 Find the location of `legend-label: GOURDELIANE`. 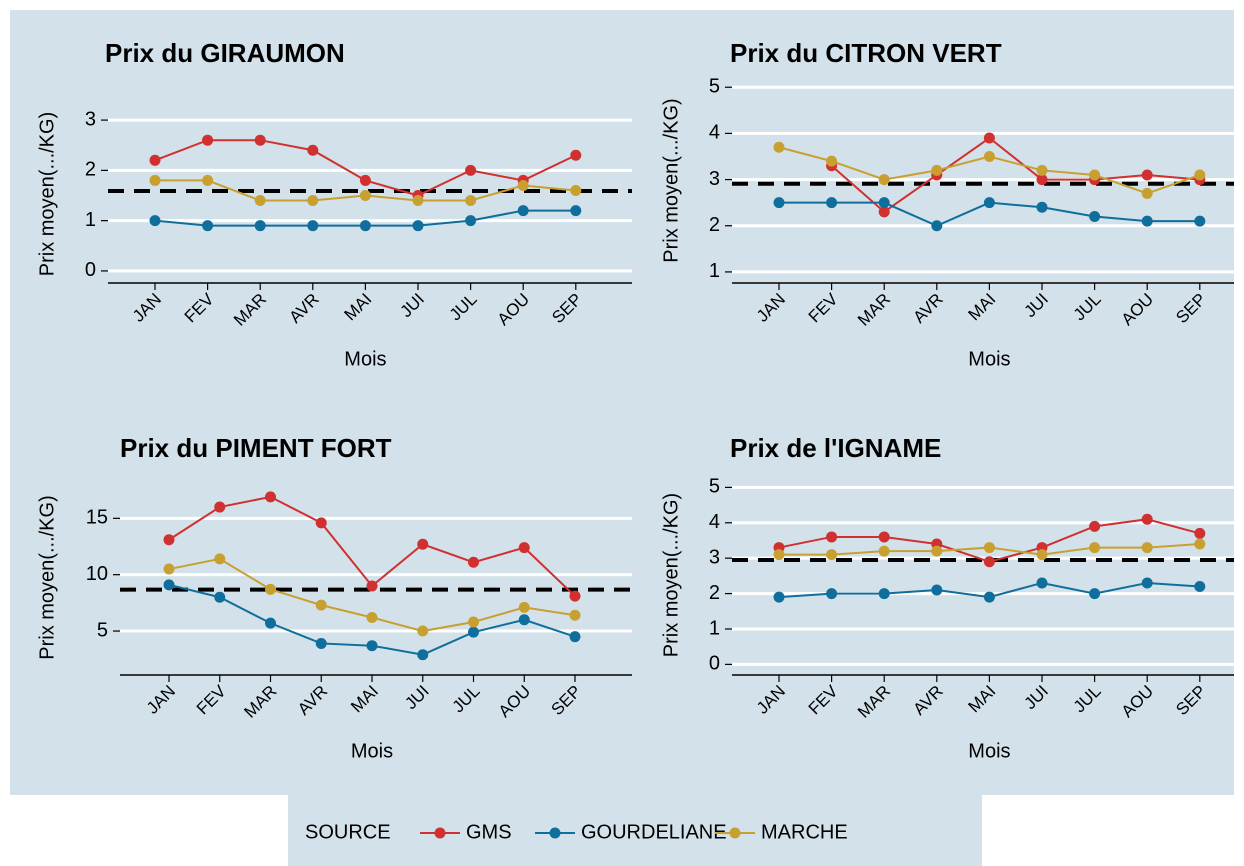

legend-label: GOURDELIANE is located at coordinates (654, 832).